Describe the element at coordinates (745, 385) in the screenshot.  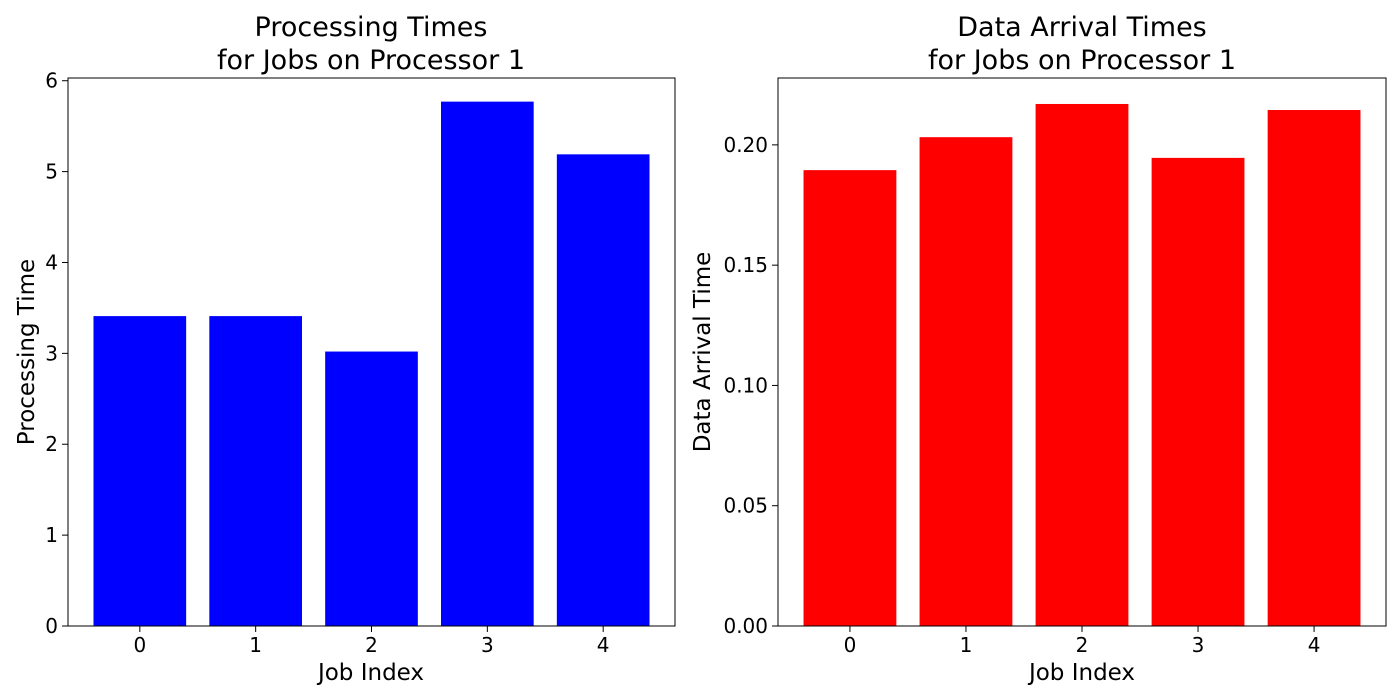
I see `y-tick-label: 0.10` at that location.